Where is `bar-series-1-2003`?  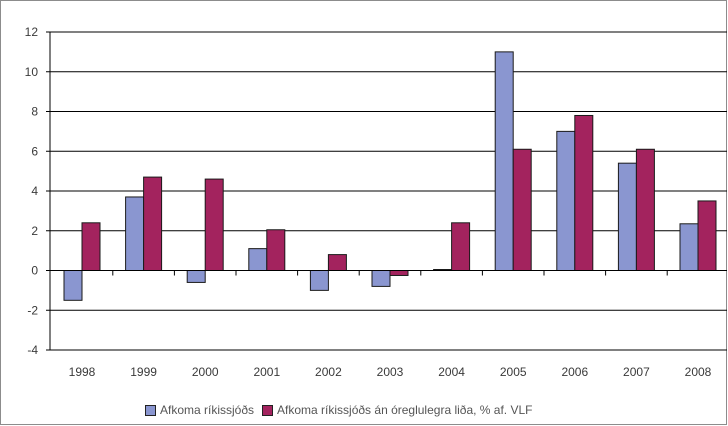 bar-series-1-2003 is located at coordinates (381, 278).